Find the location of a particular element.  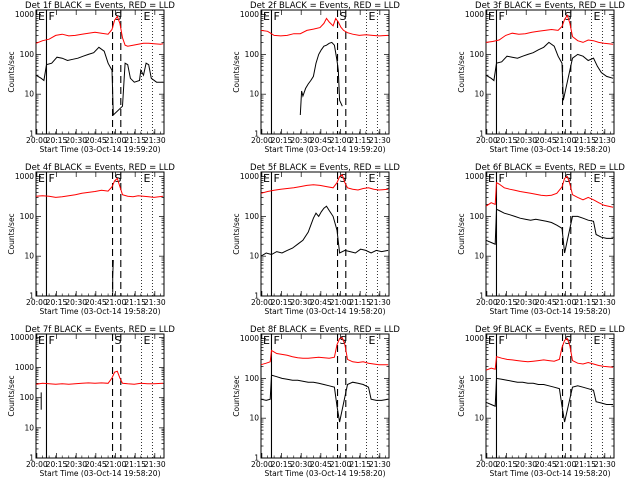

marker-s: S is located at coordinates (343, 16).